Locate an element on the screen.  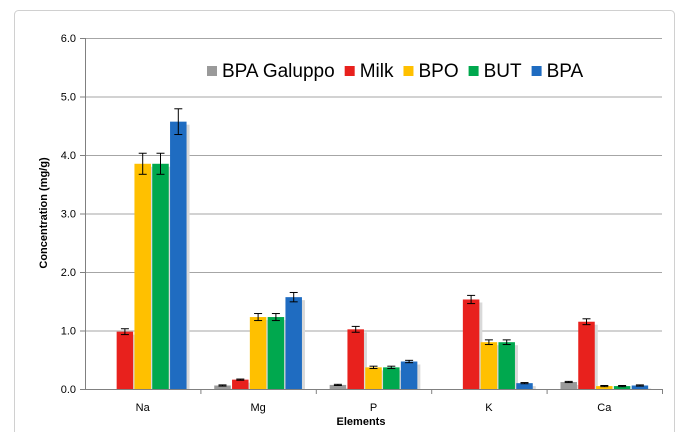
x-tick-label: Mg is located at coordinates (257, 408).